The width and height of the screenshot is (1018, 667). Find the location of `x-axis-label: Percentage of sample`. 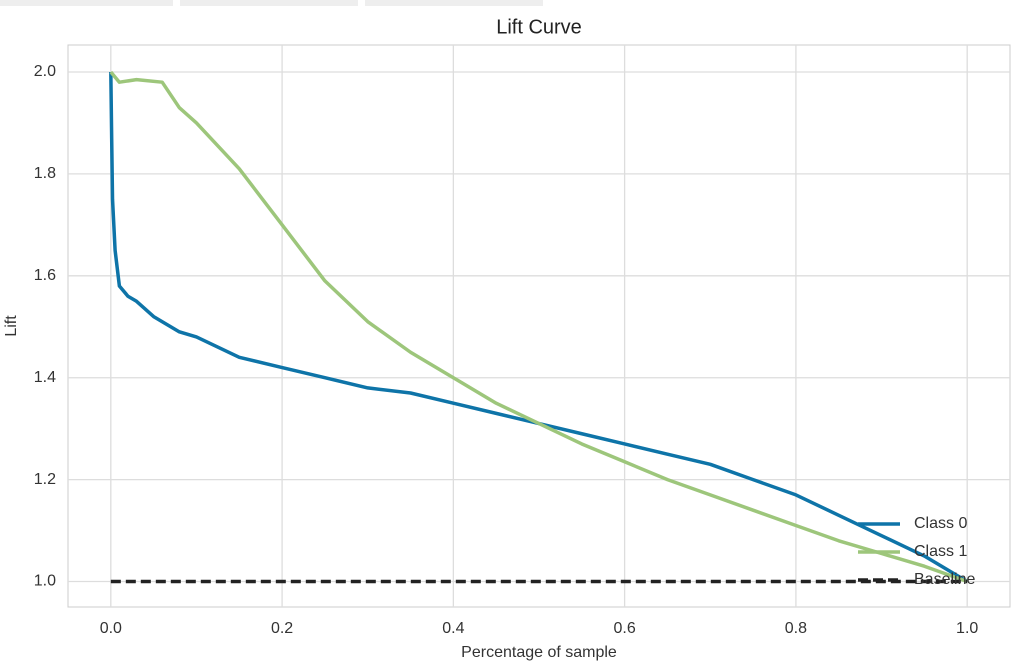

x-axis-label: Percentage of sample is located at coordinates (539, 652).